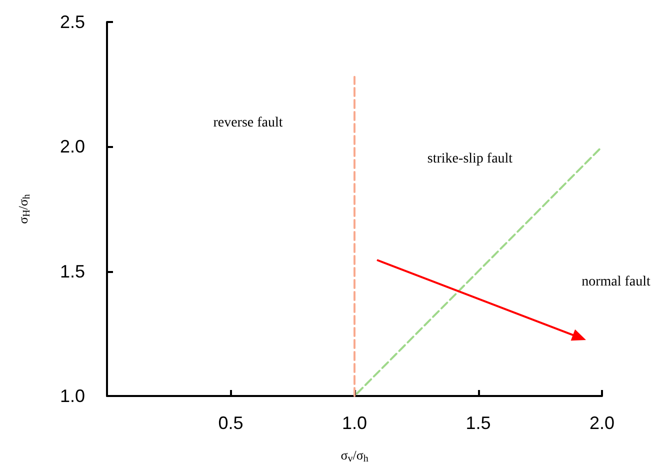 This screenshot has width=661, height=470. What do you see at coordinates (231, 423) in the screenshot?
I see `x-tick-label: 0.5` at bounding box center [231, 423].